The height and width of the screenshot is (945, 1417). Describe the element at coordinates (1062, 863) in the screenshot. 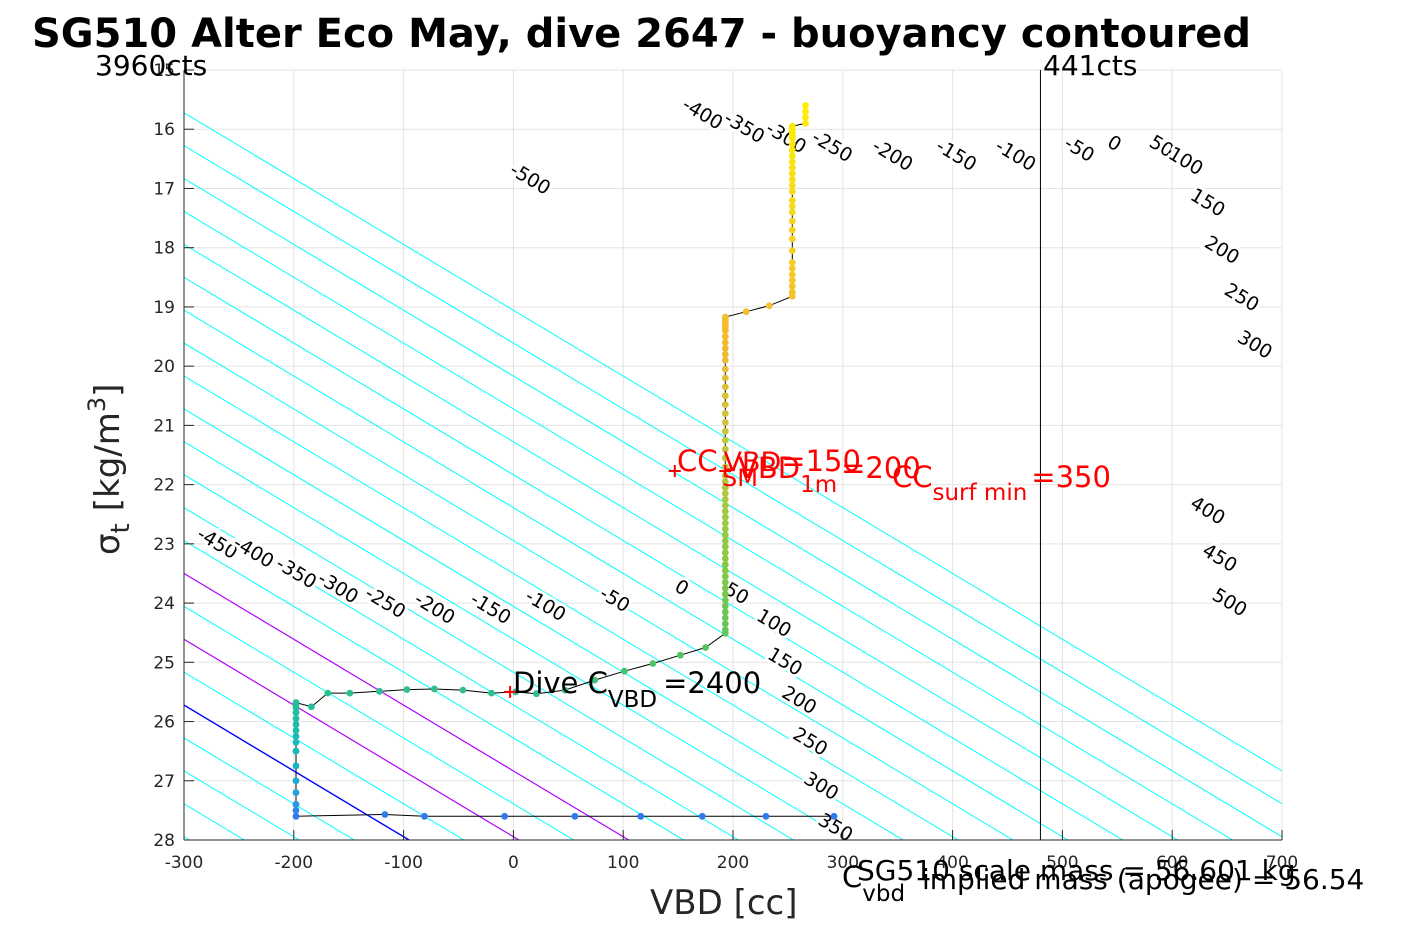

I see `x-tick-label: 500` at that location.